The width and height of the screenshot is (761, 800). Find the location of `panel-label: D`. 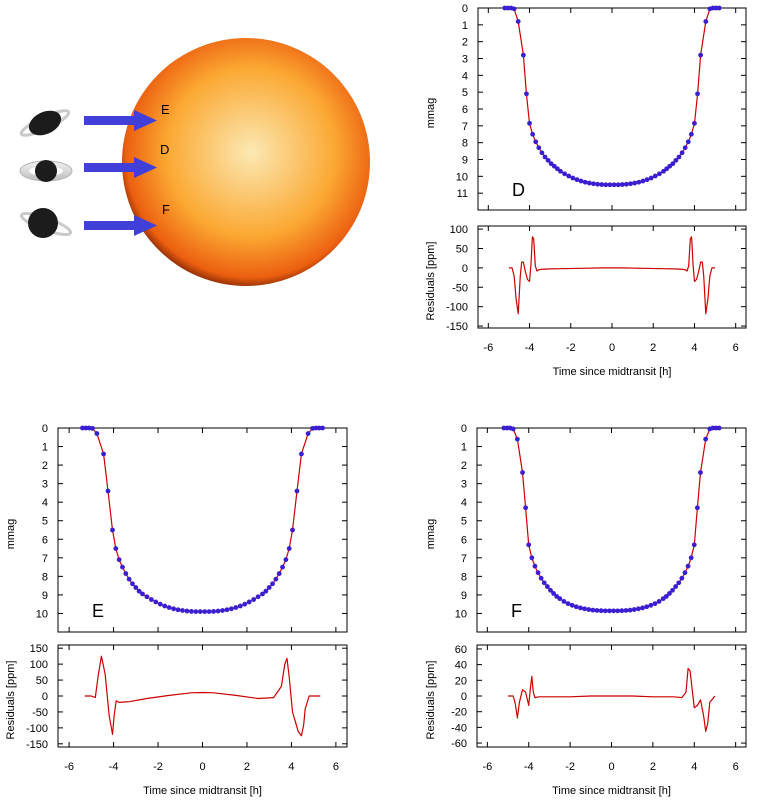

panel-label: D is located at coordinates (518, 190).